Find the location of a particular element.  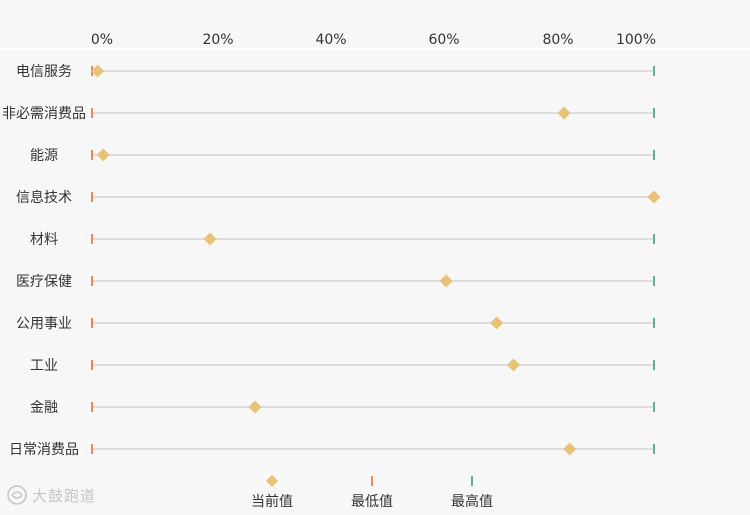

row: 非必需消费品 is located at coordinates (328, 114).